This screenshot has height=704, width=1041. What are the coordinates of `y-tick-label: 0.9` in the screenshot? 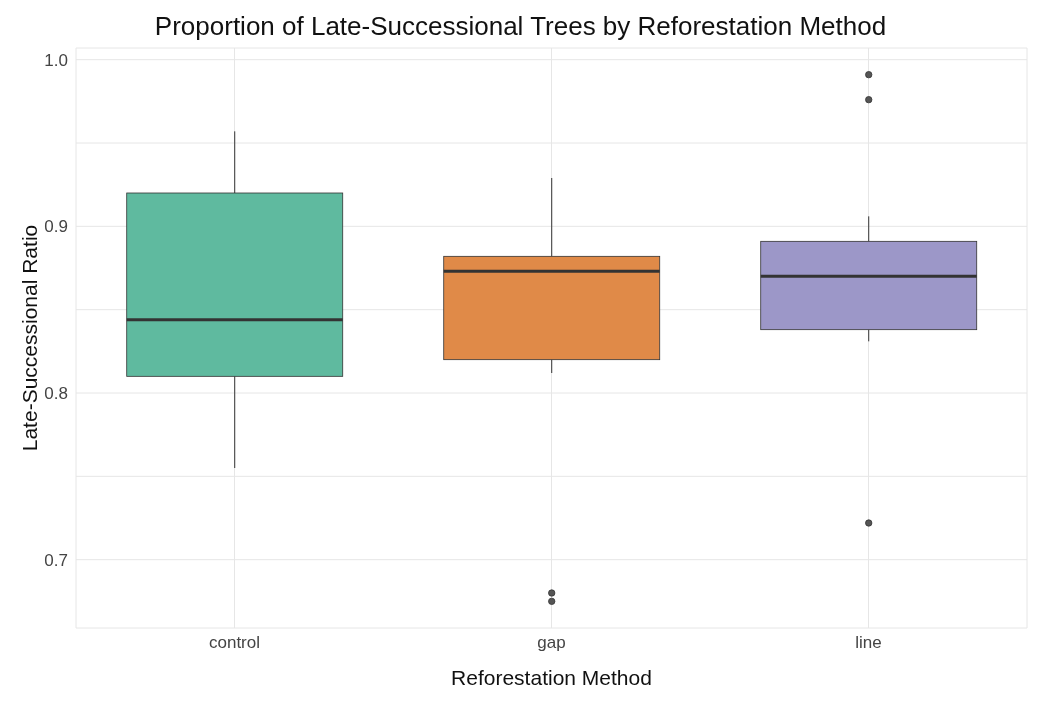 It's located at (56, 227).